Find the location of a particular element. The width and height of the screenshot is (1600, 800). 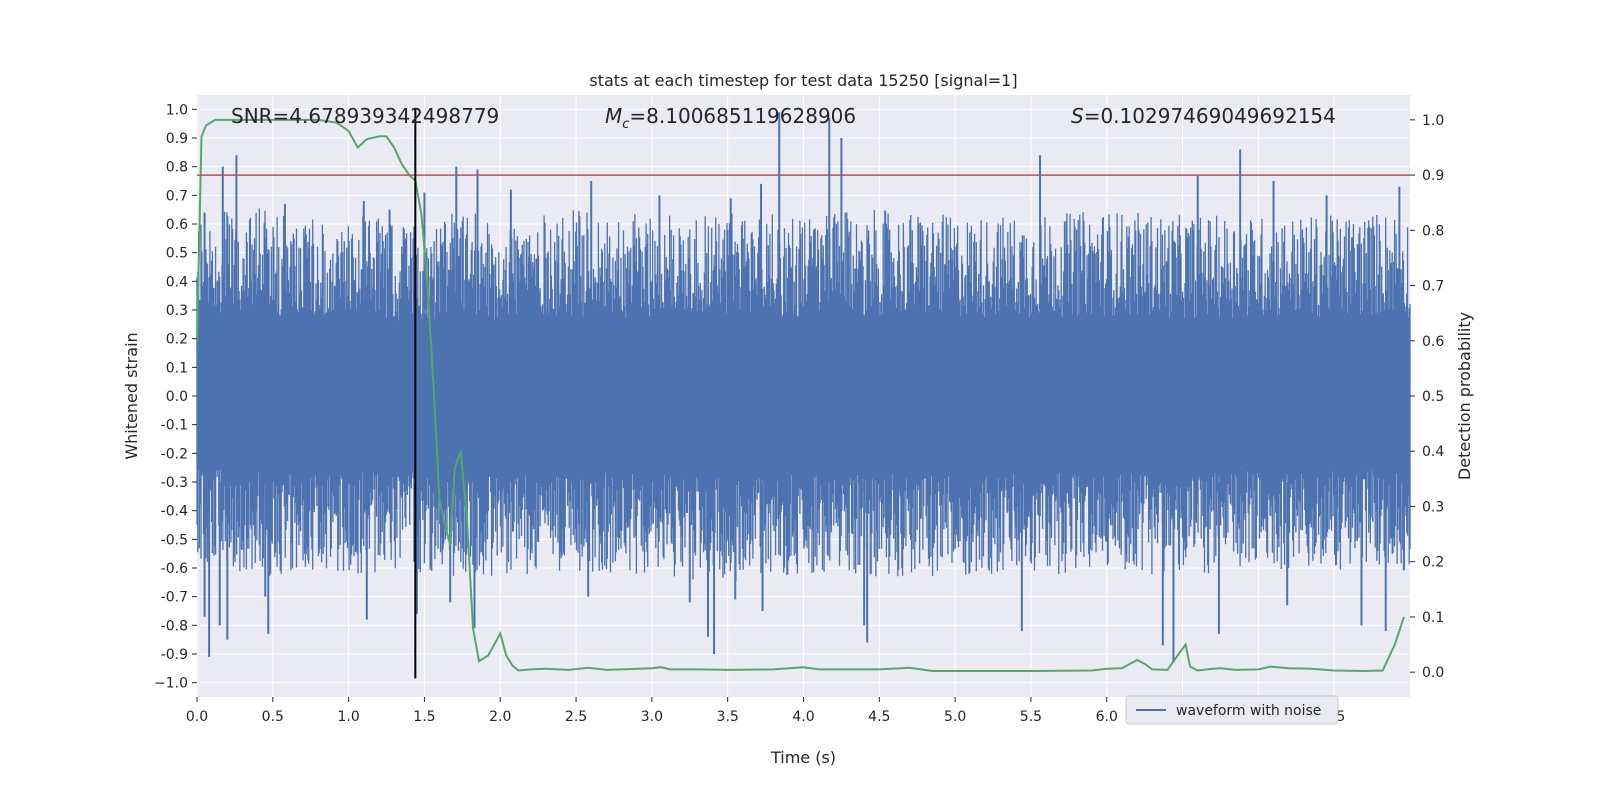

y-tick-label: 0.7 is located at coordinates (177, 196).